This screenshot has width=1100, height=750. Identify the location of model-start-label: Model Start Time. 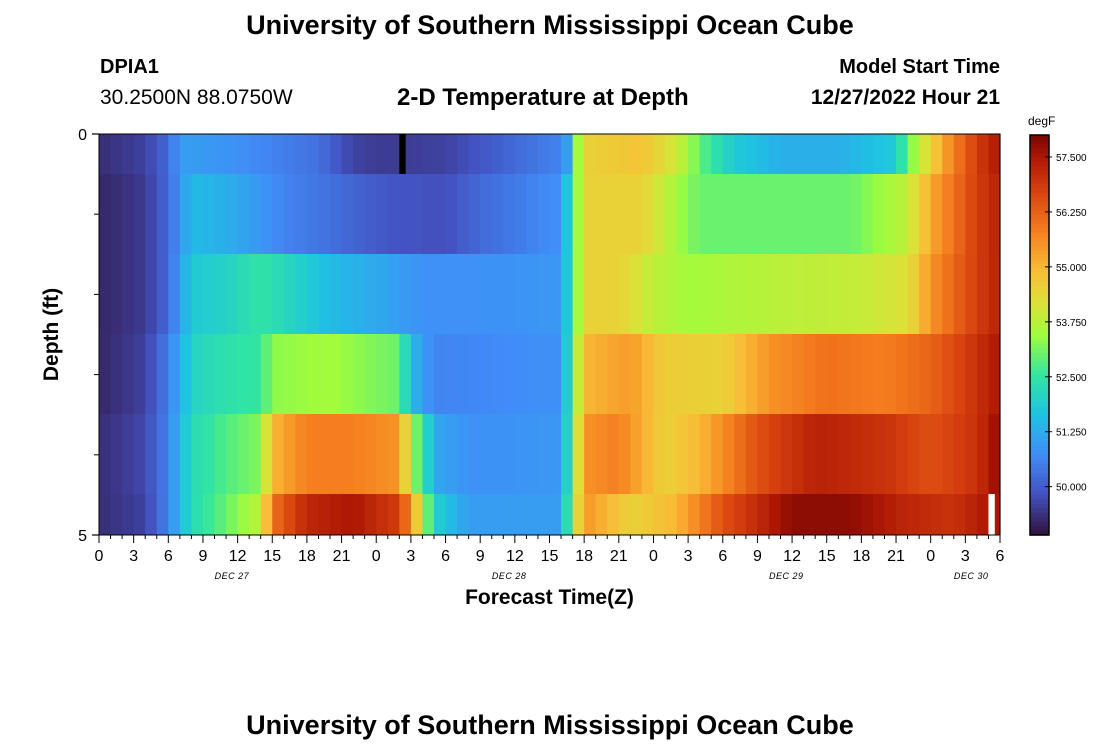
(919, 67).